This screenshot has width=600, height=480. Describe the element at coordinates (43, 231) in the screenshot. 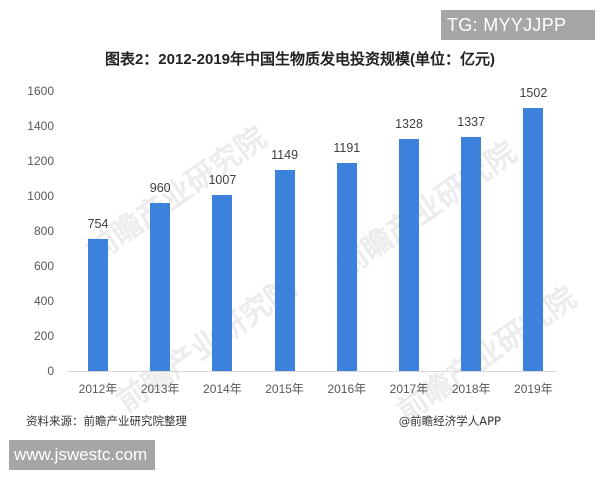

I see `y-tick-label: 800` at that location.